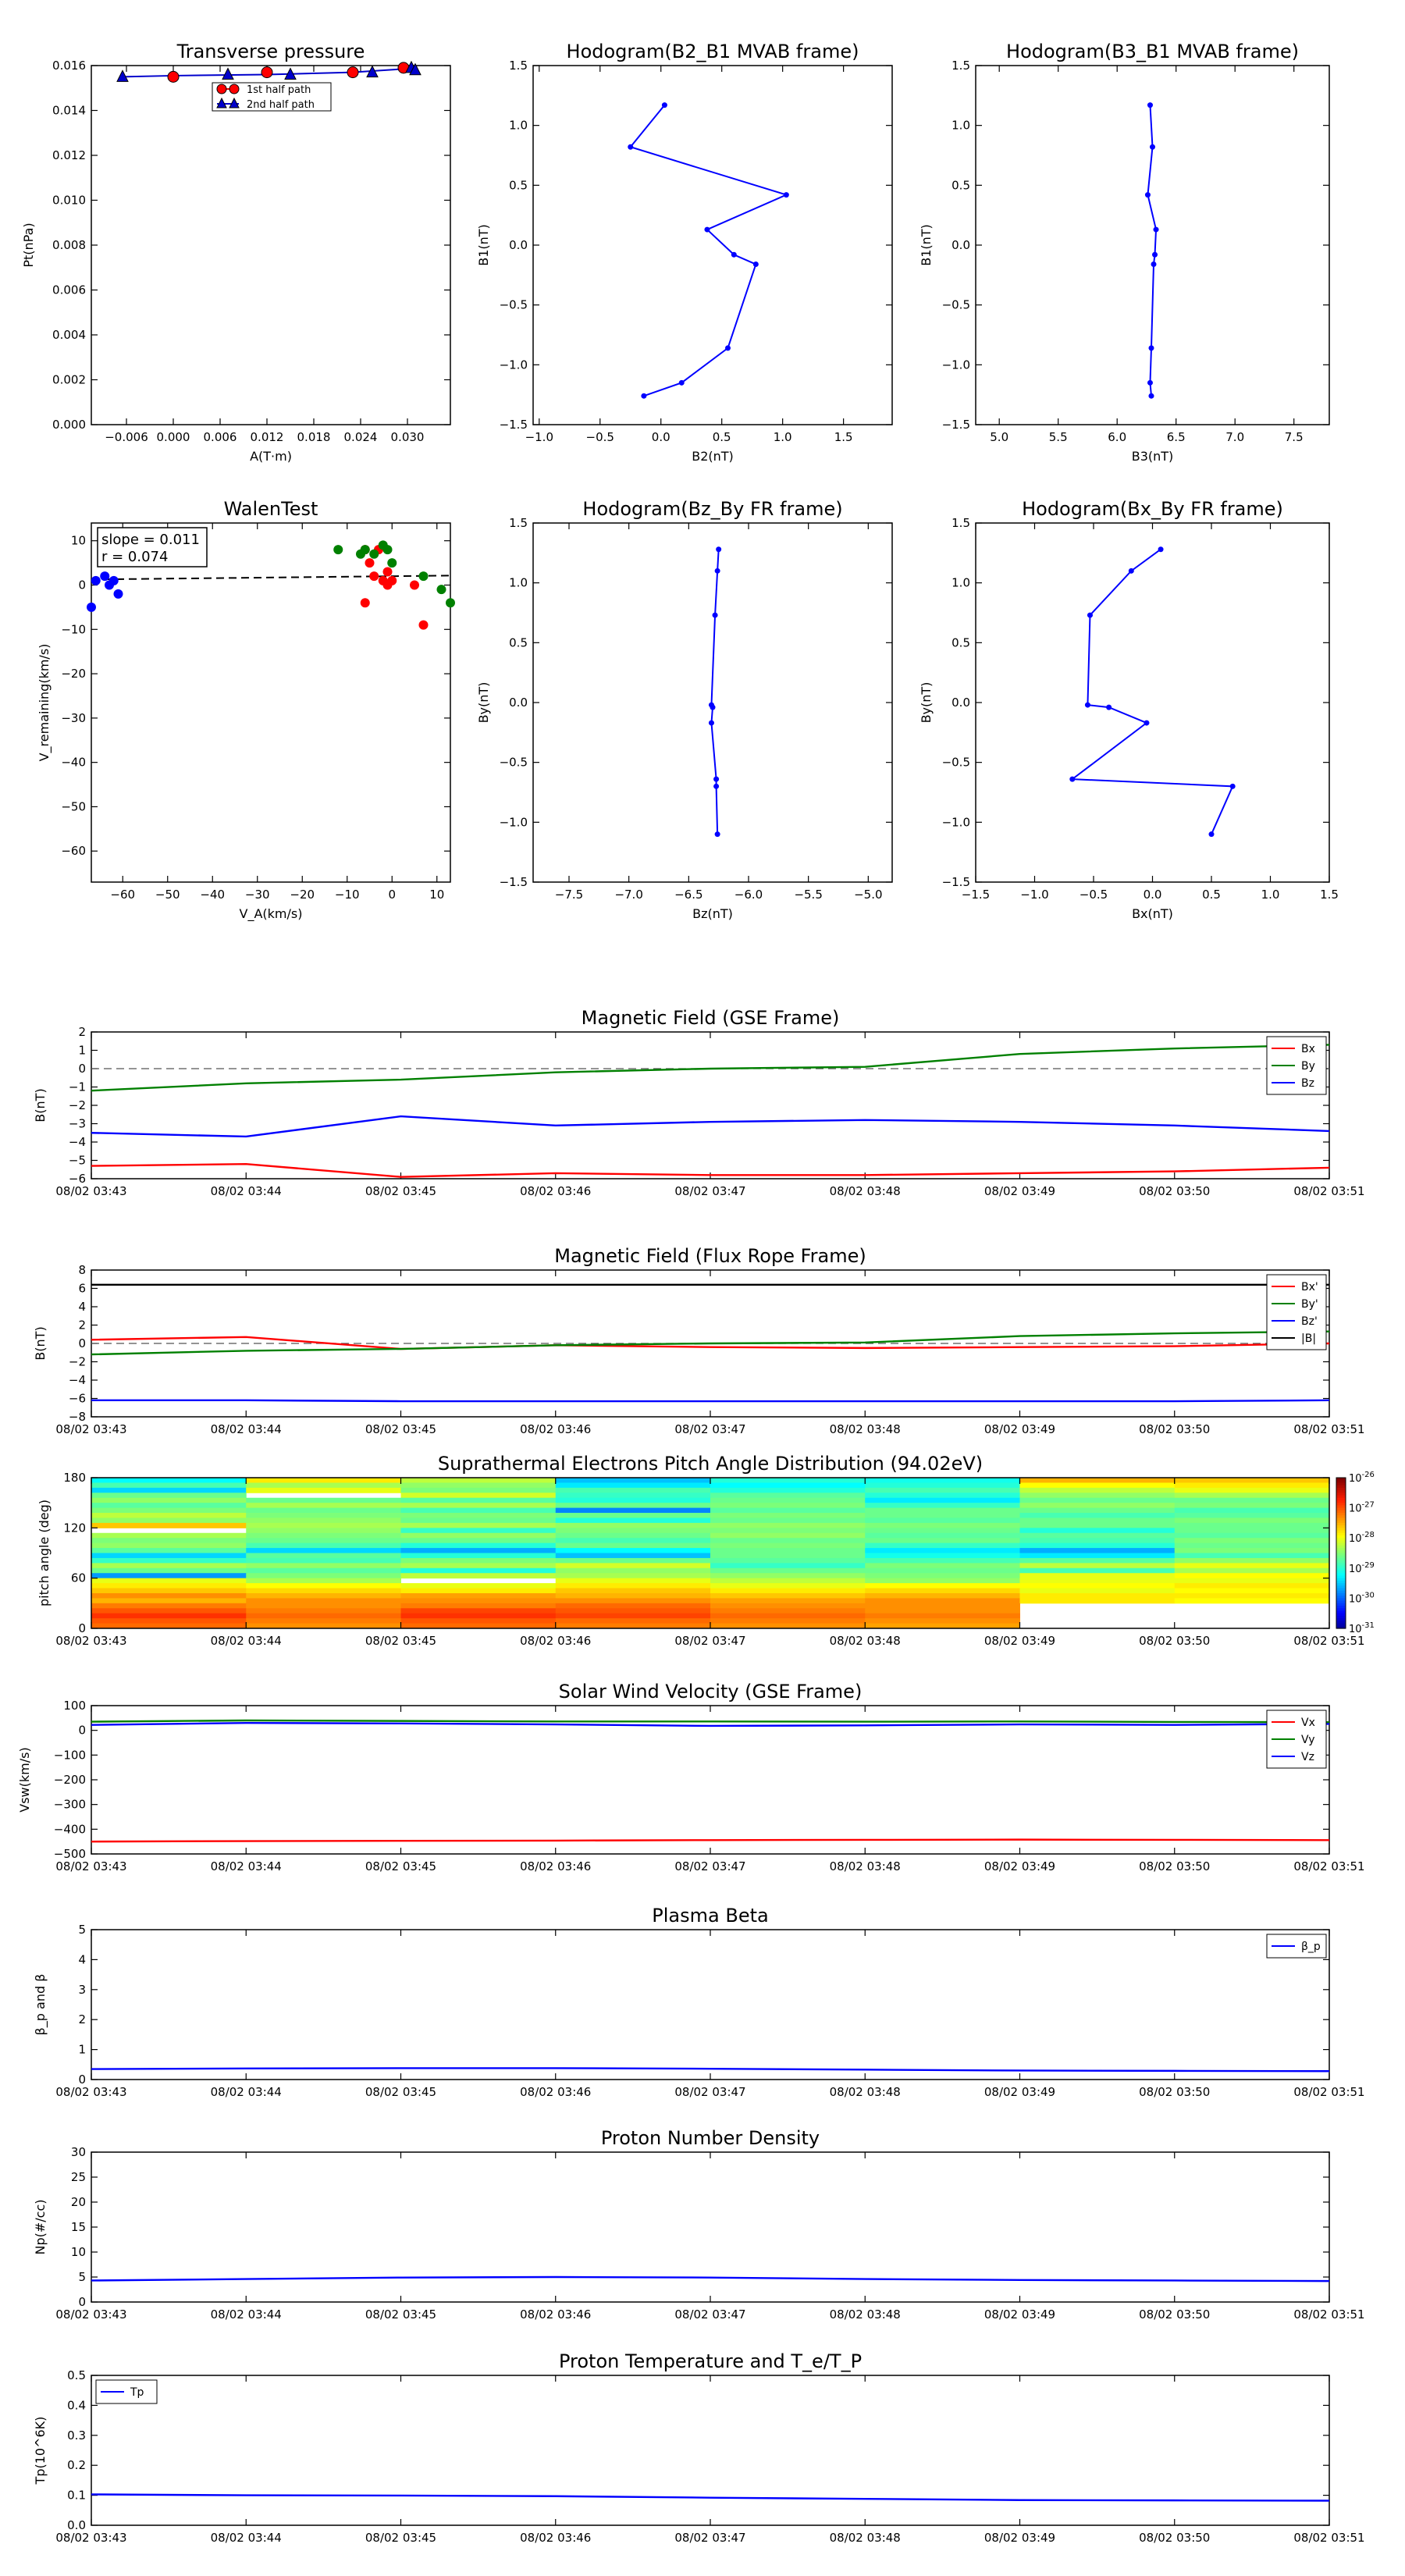  Describe the element at coordinates (539, 437) in the screenshot. I see `x-tick-label: −1.0` at that location.